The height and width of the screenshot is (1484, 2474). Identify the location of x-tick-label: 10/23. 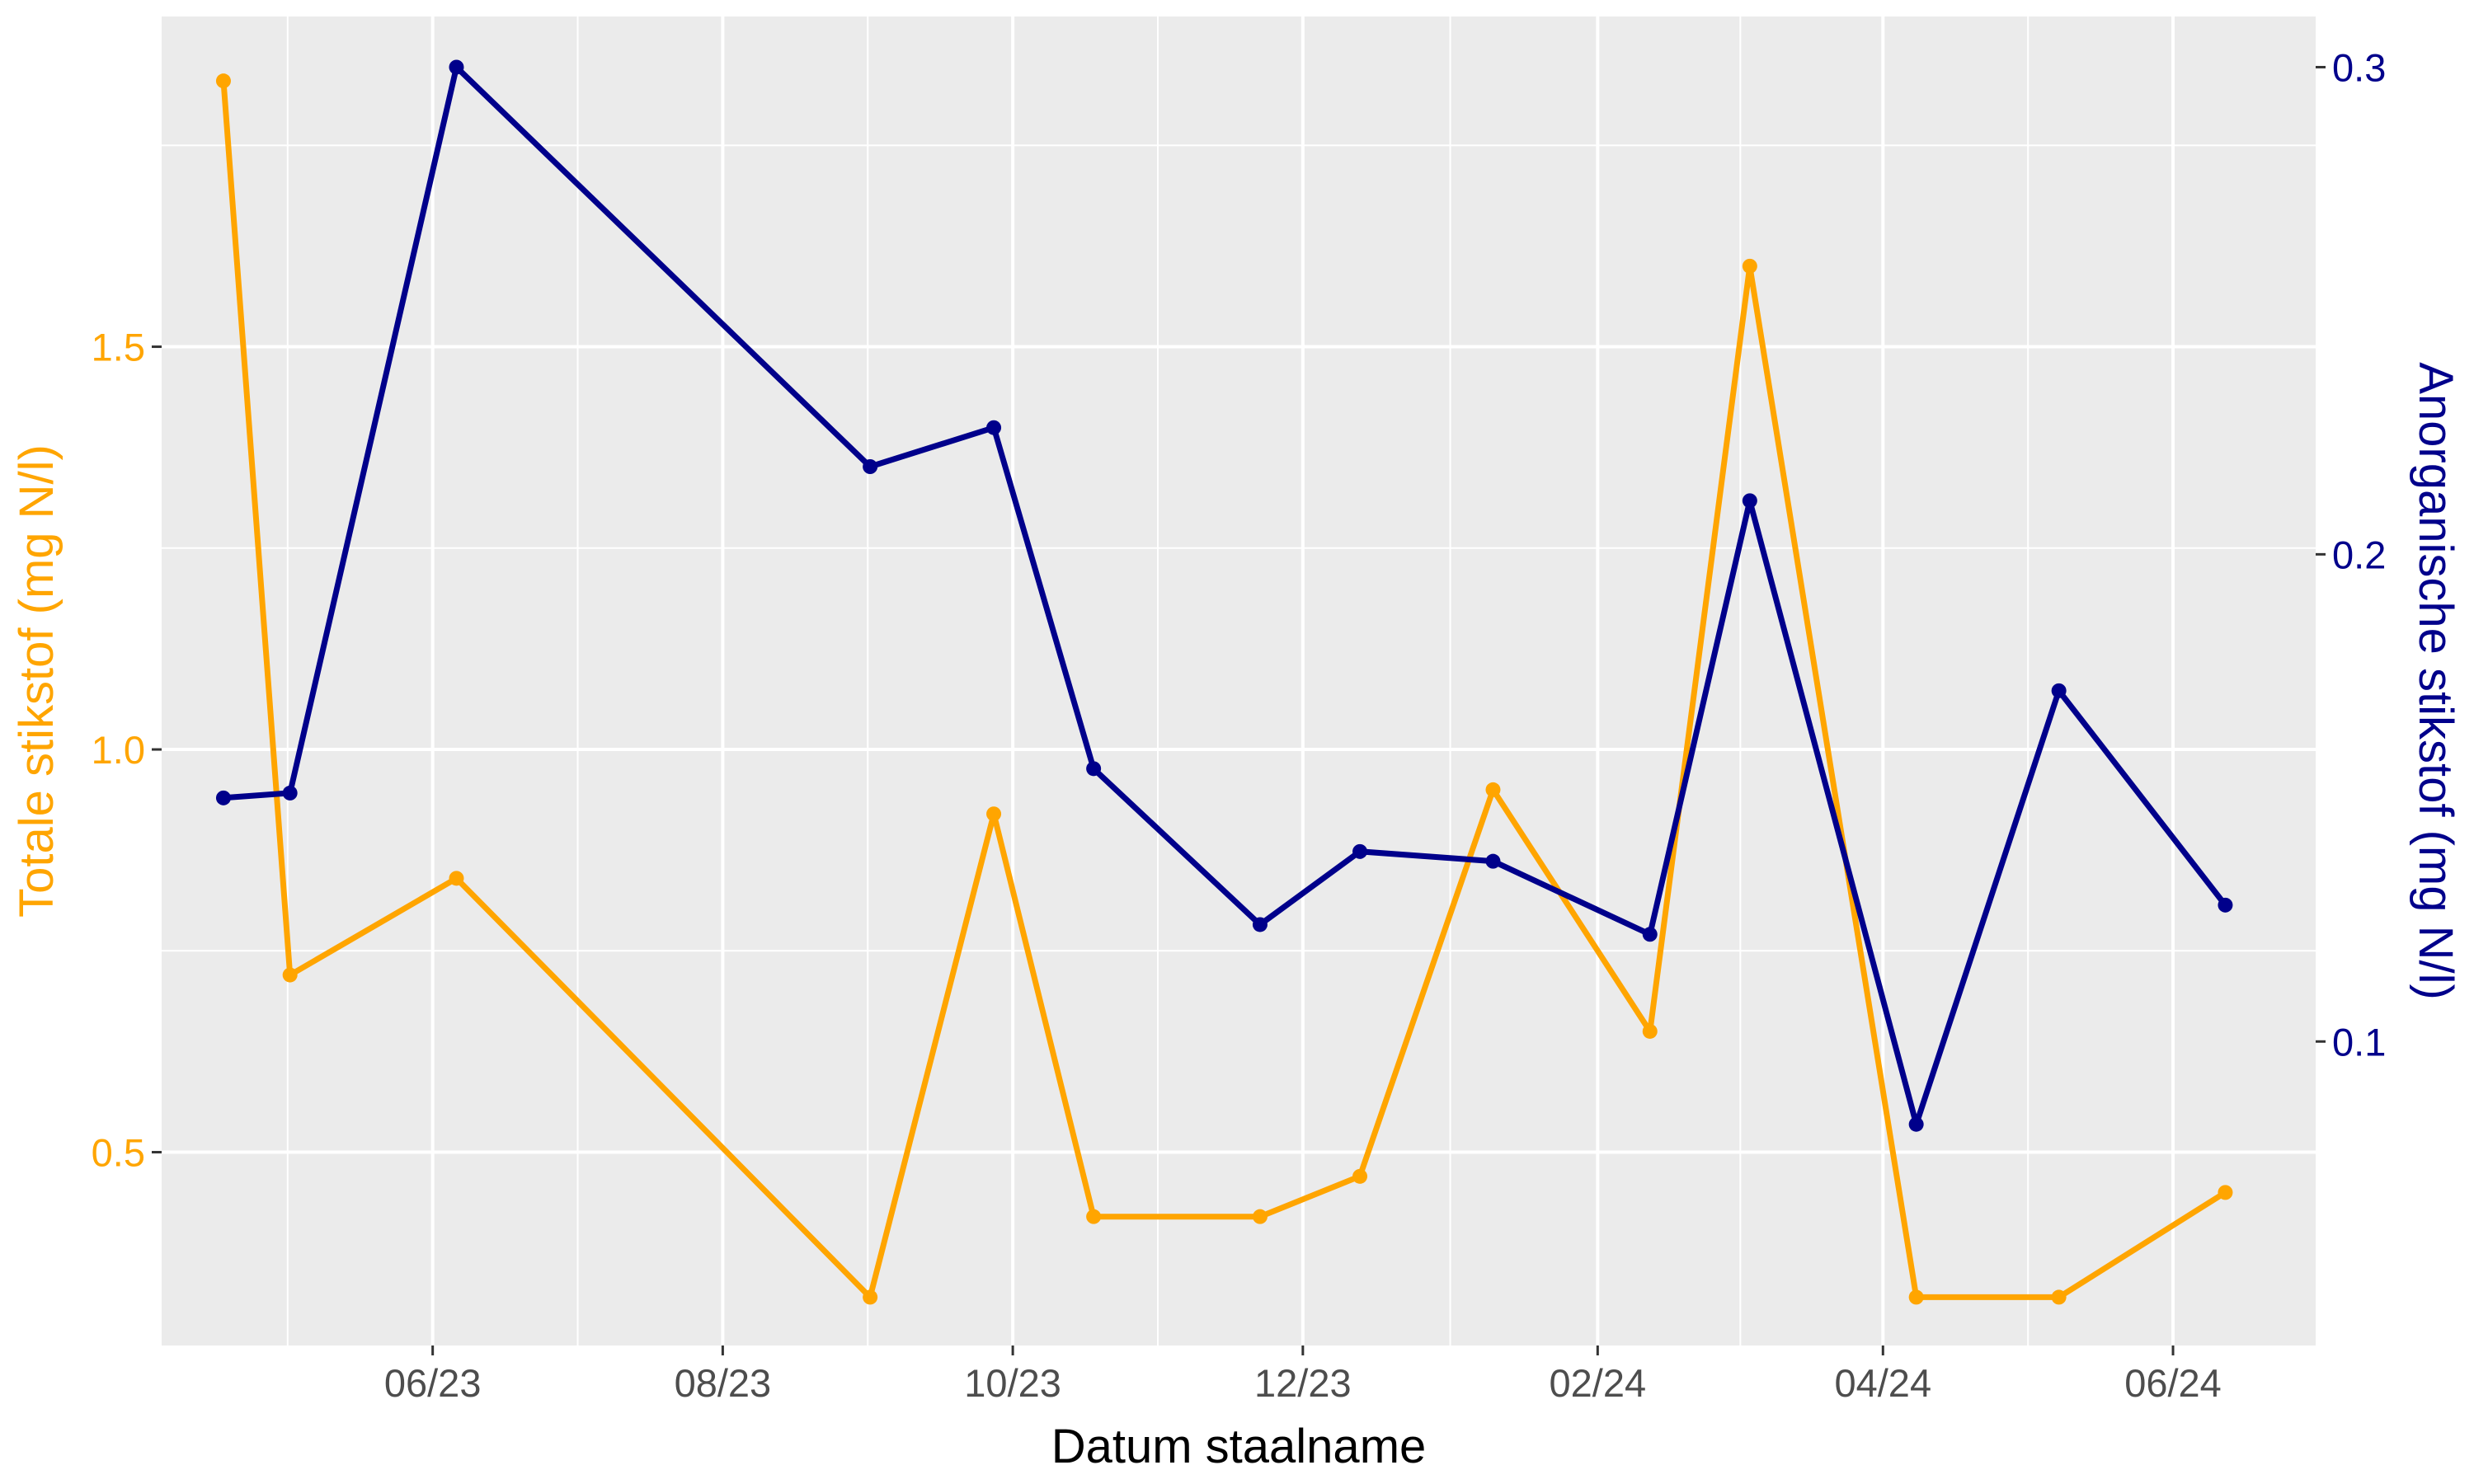
(1012, 1383).